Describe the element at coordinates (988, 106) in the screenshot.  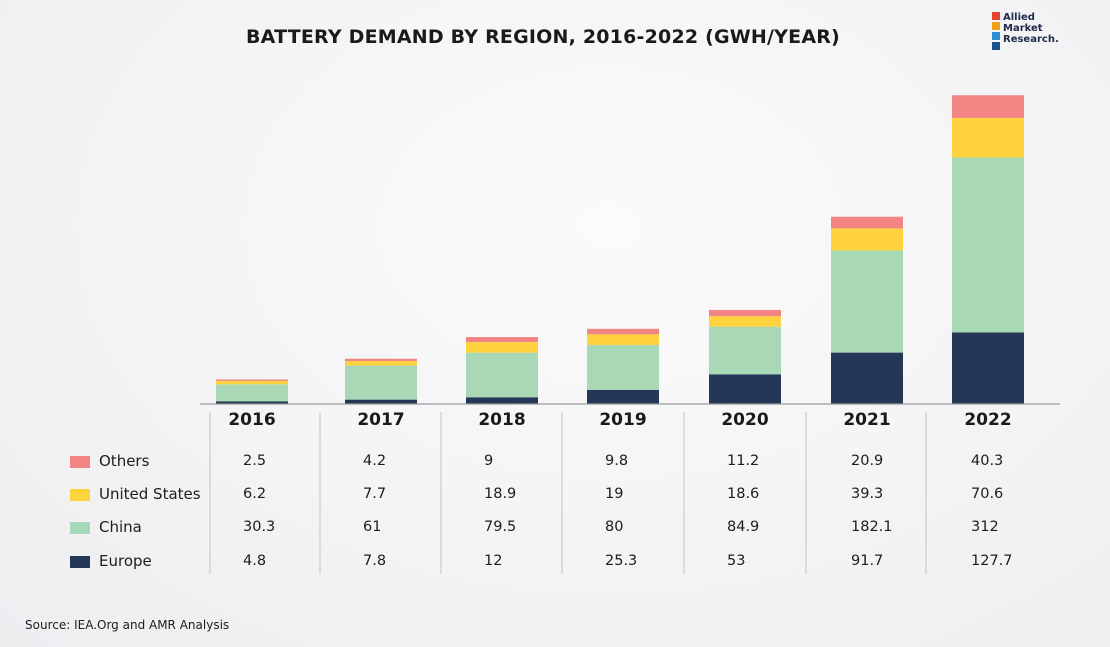
I see `bar-others-2022` at that location.